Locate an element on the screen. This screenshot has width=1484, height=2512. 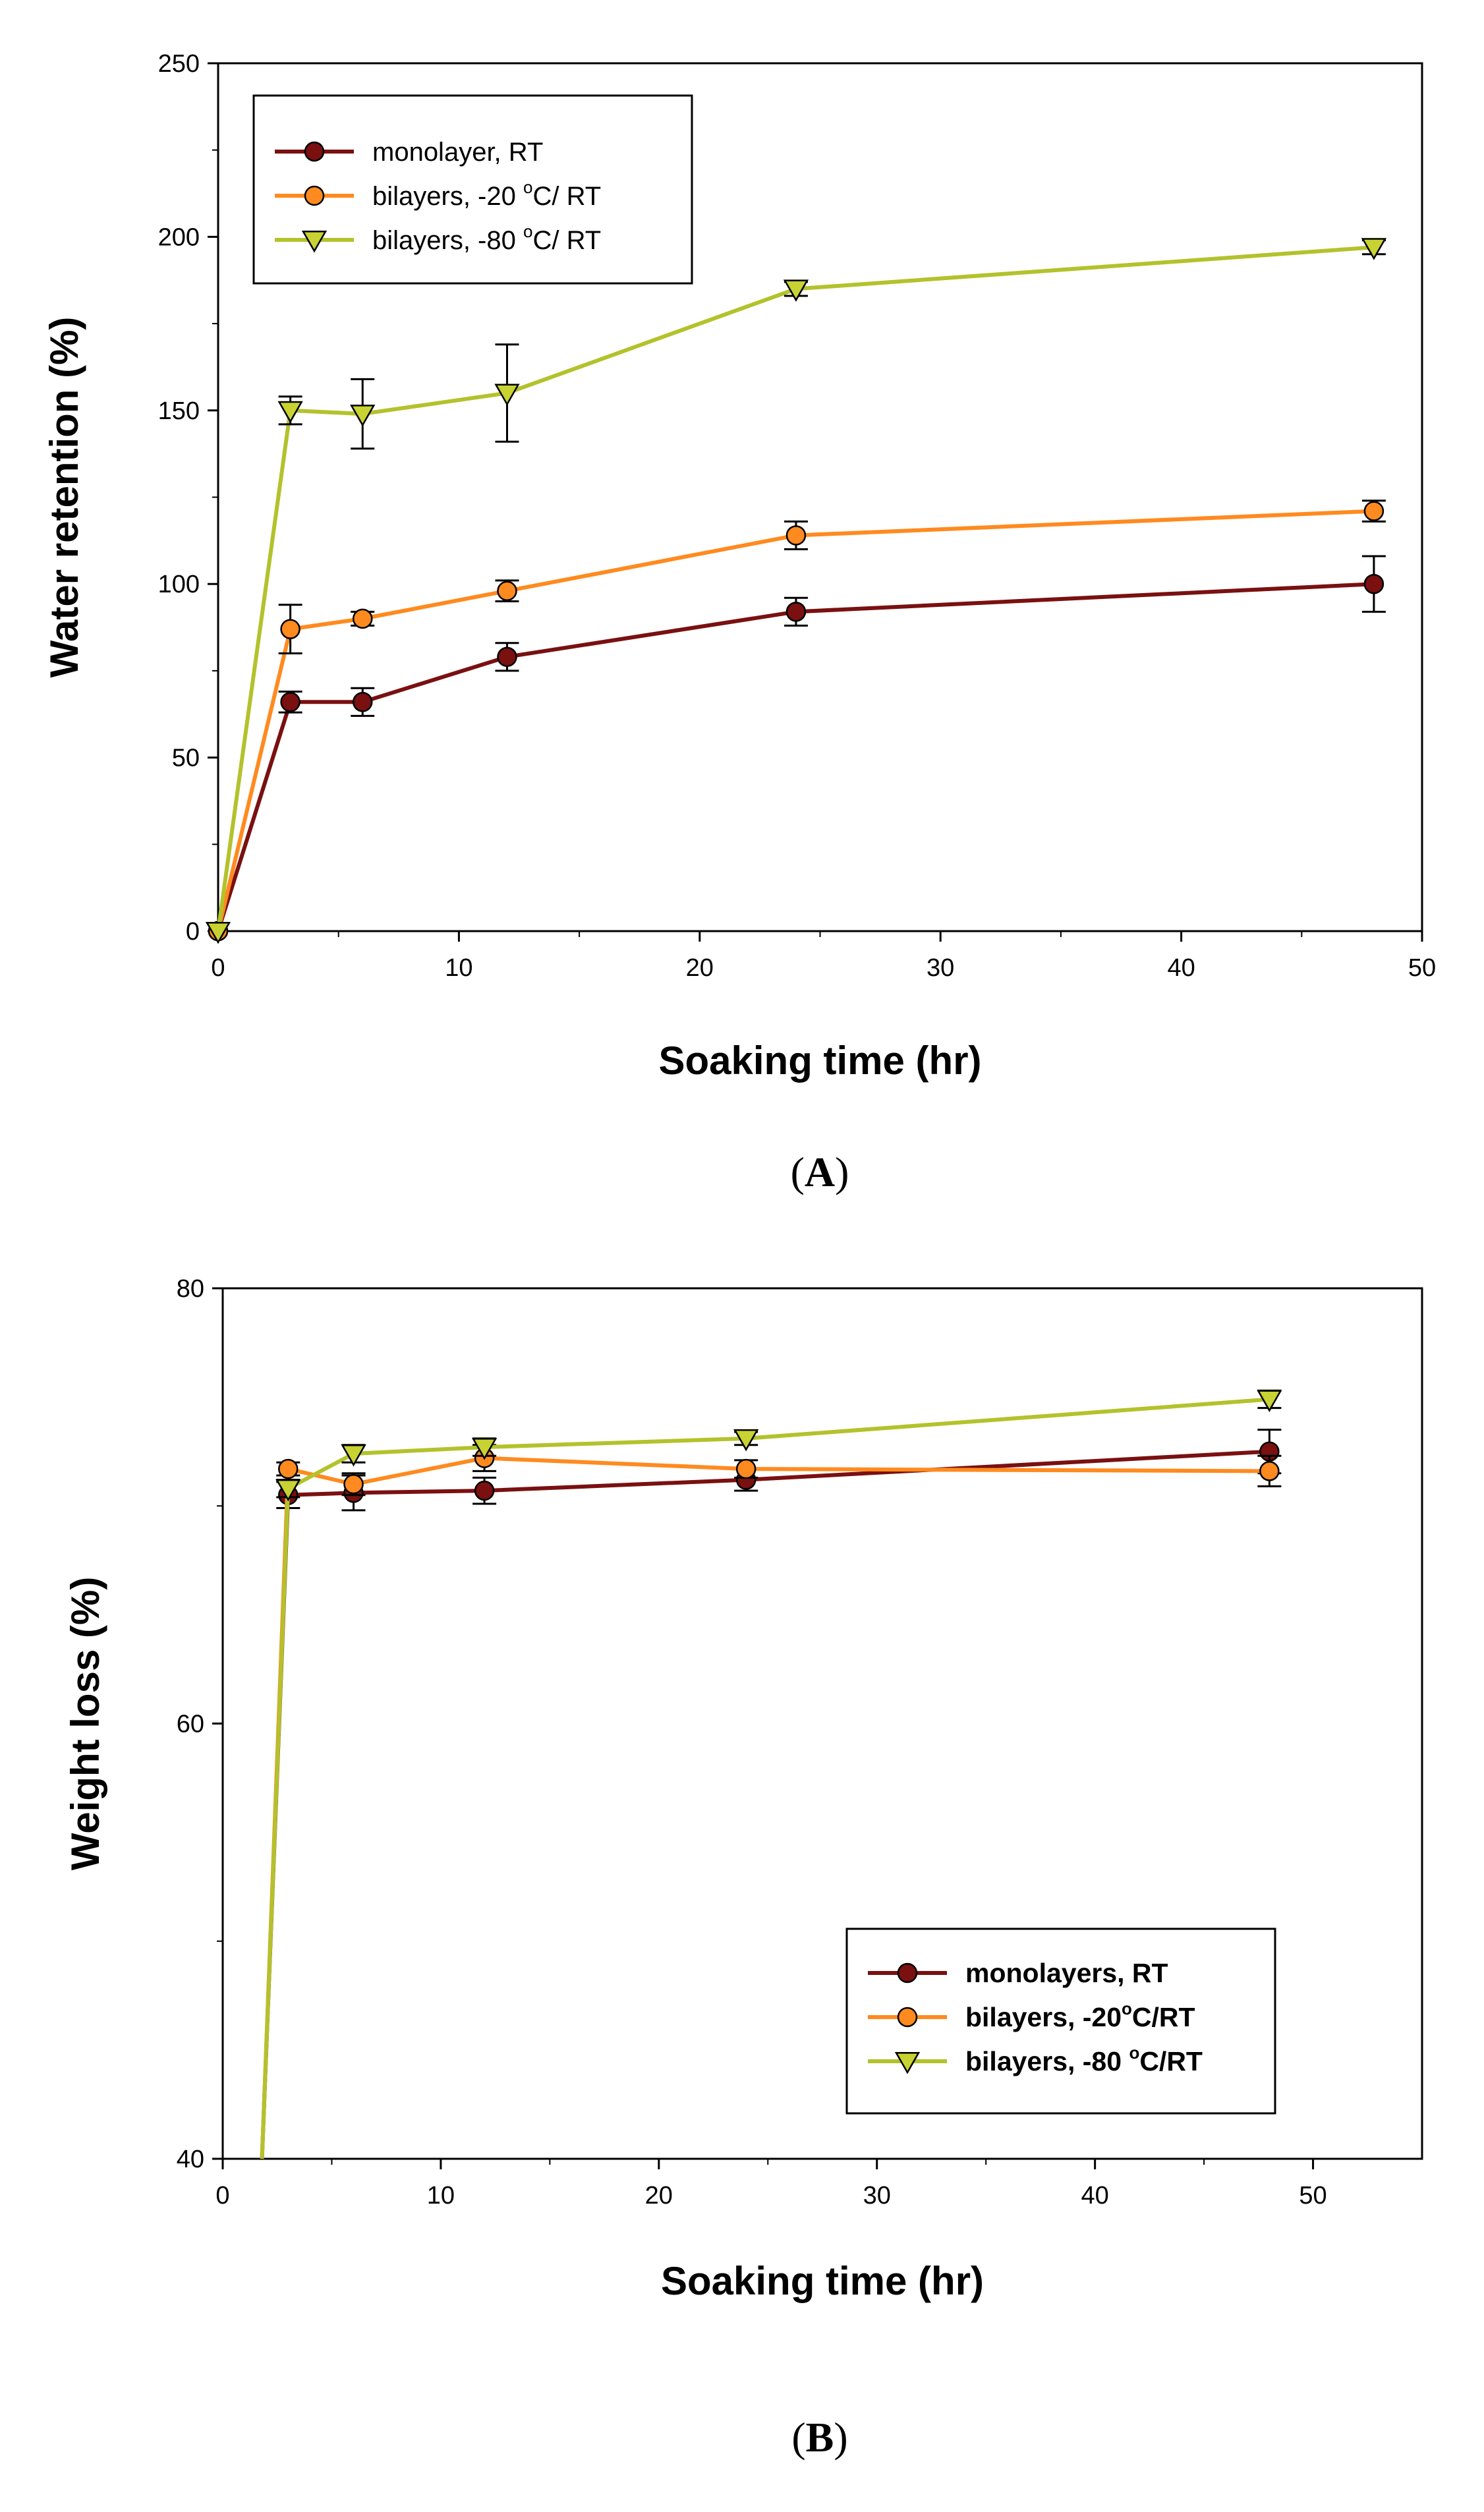
panel-label-letter: A is located at coordinates (820, 1172).